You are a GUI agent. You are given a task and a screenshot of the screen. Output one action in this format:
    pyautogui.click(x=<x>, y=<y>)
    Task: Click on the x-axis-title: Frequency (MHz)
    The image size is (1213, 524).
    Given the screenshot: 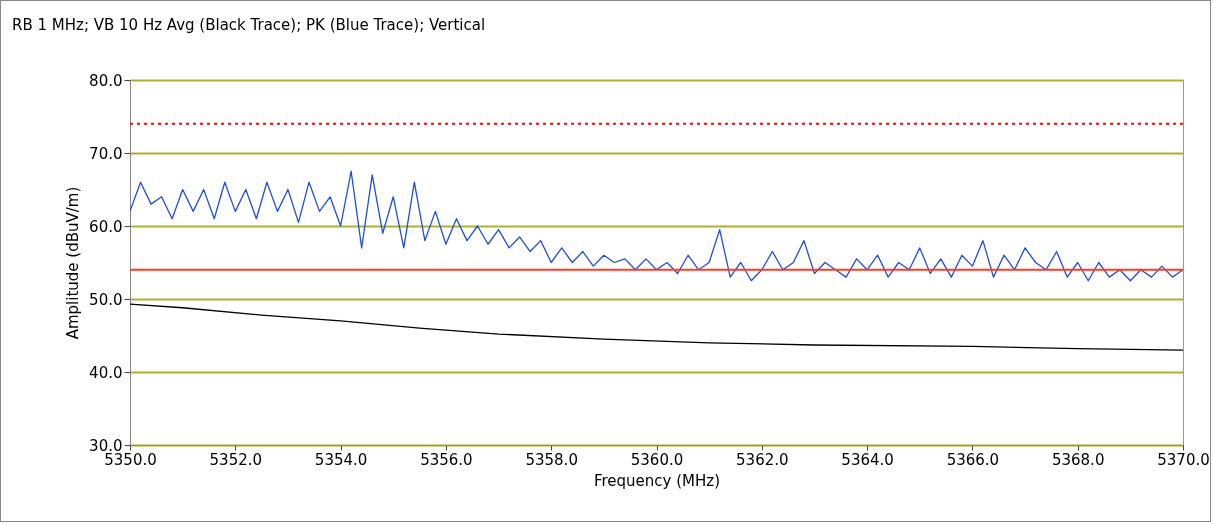 What is the action you would take?
    pyautogui.click(x=657, y=480)
    